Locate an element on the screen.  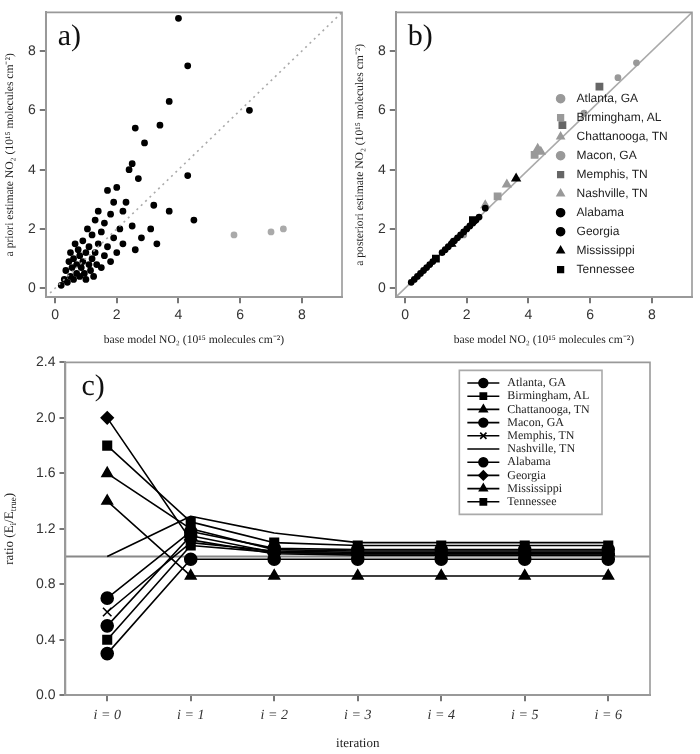
chart-title: a) is located at coordinates (69, 37).